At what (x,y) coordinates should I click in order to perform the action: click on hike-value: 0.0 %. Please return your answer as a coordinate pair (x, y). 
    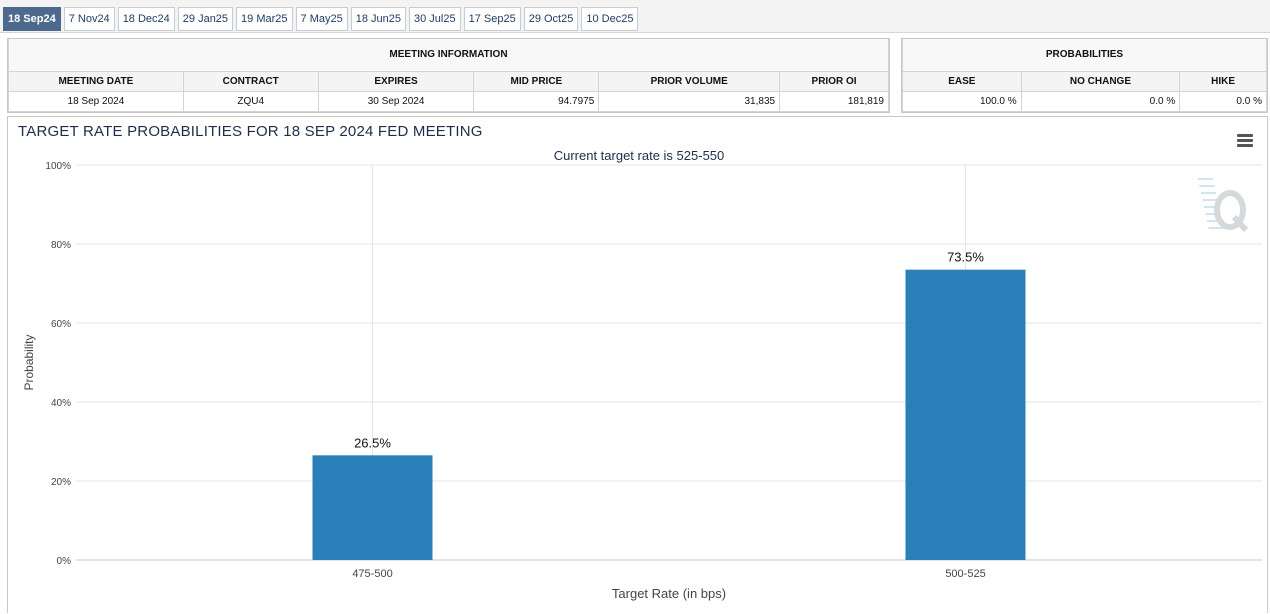
    Looking at the image, I should click on (1223, 101).